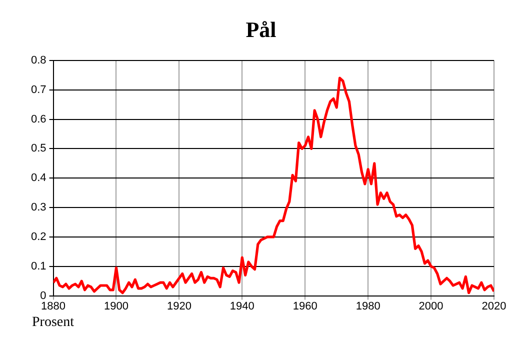 The width and height of the screenshot is (514, 343). I want to click on y-tick-label: 0.8, so click(38, 60).